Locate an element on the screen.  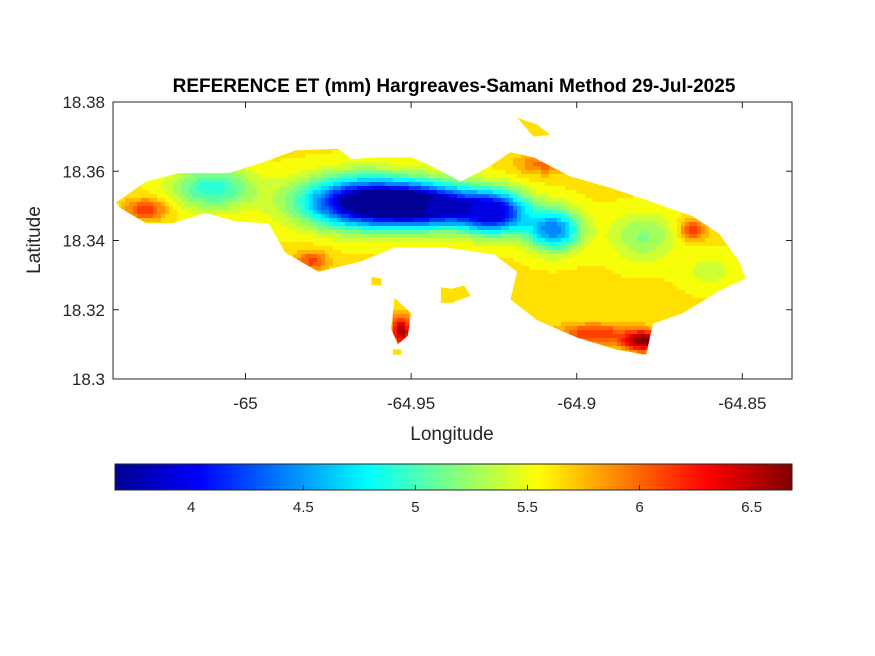
colorbar-frame is located at coordinates (453, 477).